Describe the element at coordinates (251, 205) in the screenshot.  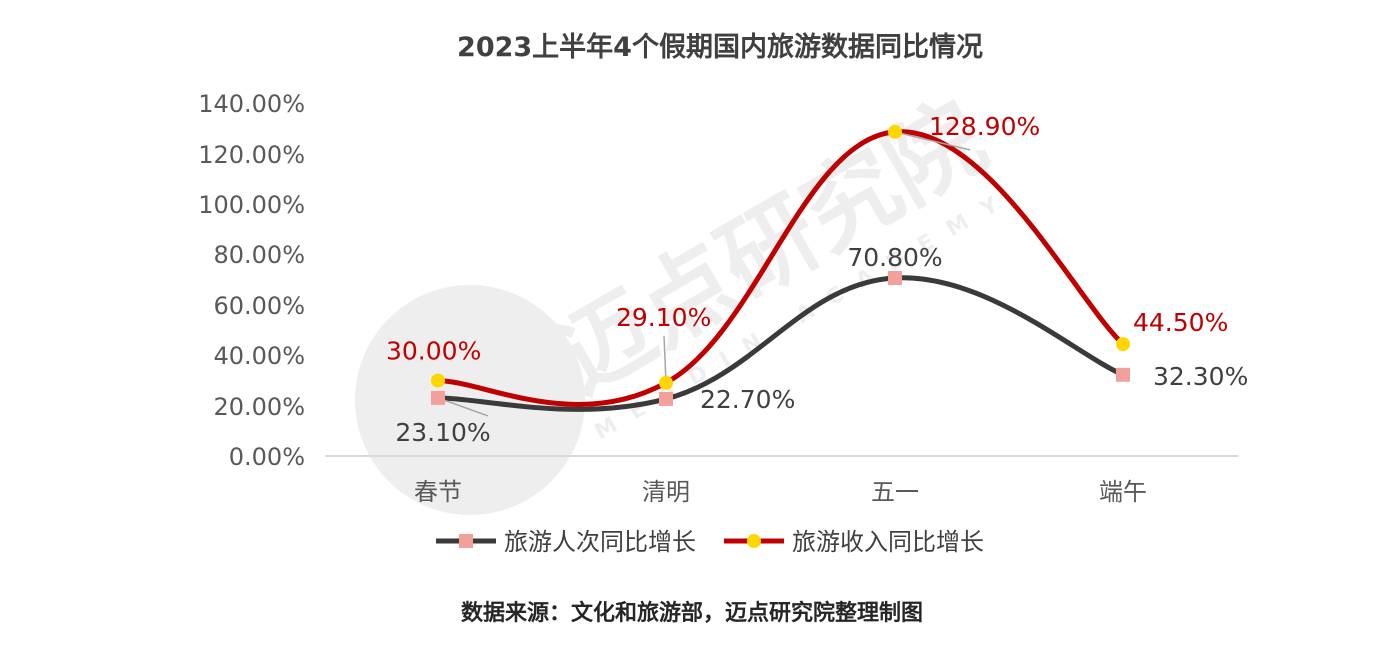
I see `y-tick-label: 100.00%` at that location.